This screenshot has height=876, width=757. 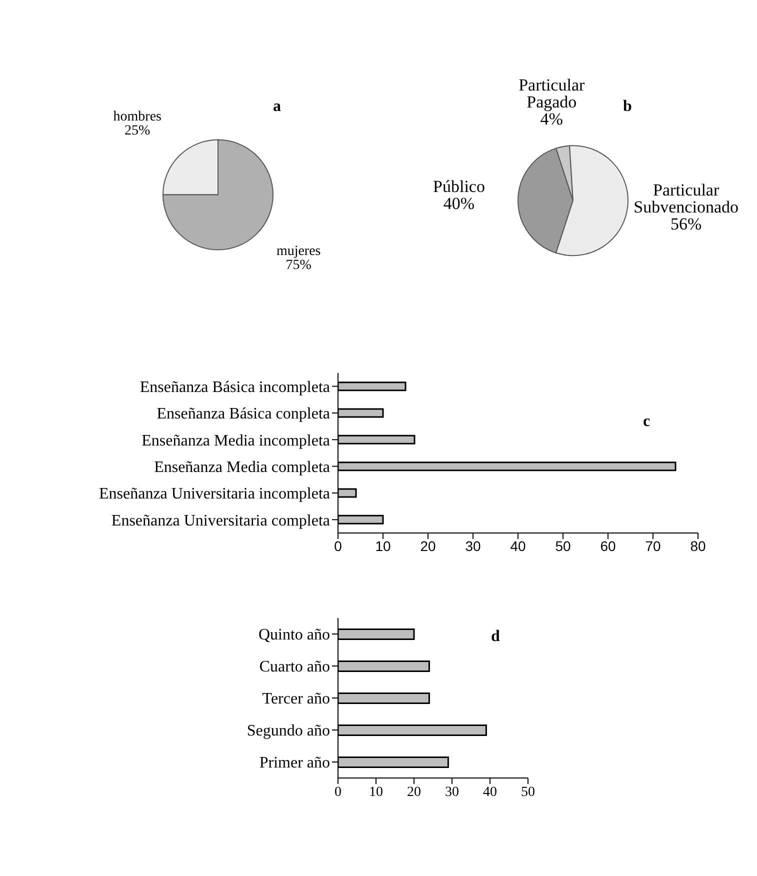 I want to click on x-tick-label: 60, so click(x=608, y=546).